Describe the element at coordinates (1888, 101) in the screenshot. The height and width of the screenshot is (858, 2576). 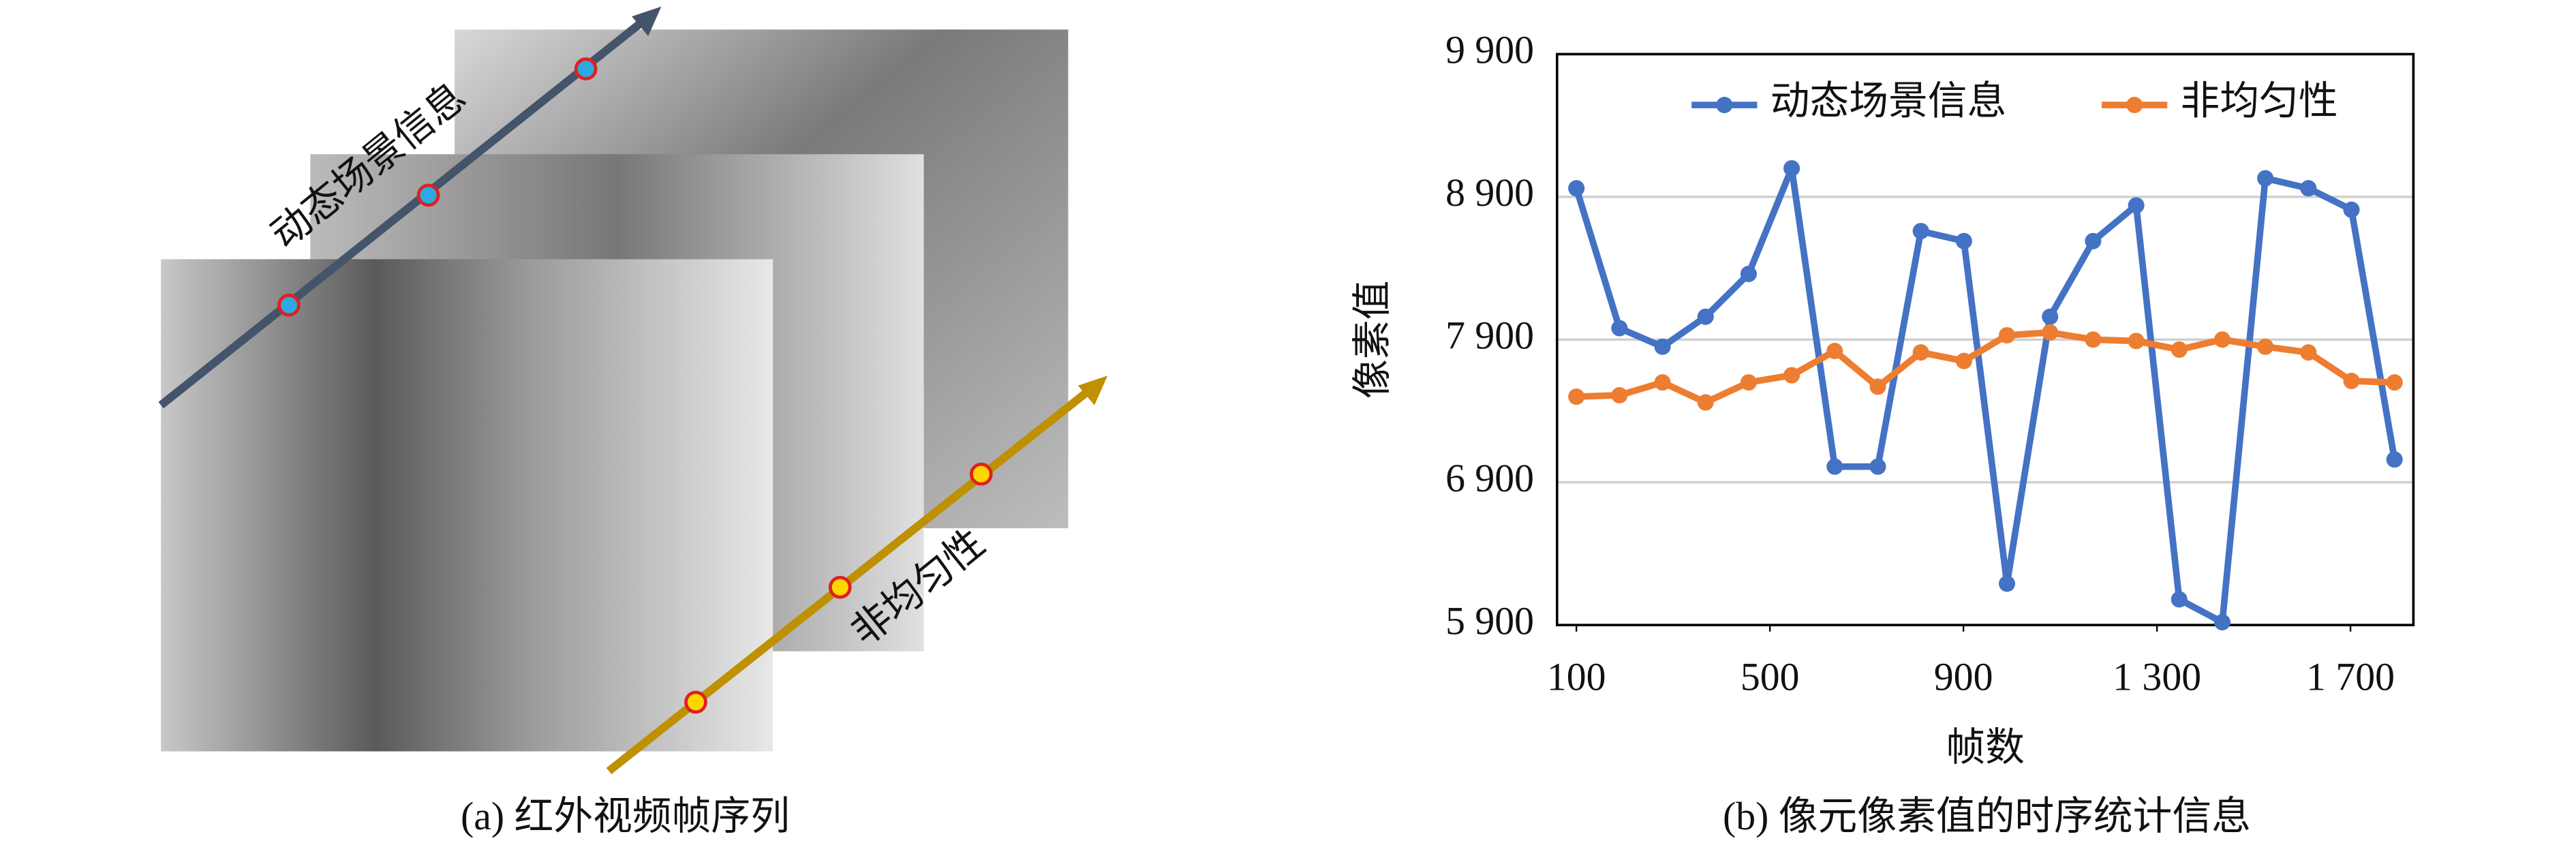
I see `legend-label: 动态场景信息` at that location.